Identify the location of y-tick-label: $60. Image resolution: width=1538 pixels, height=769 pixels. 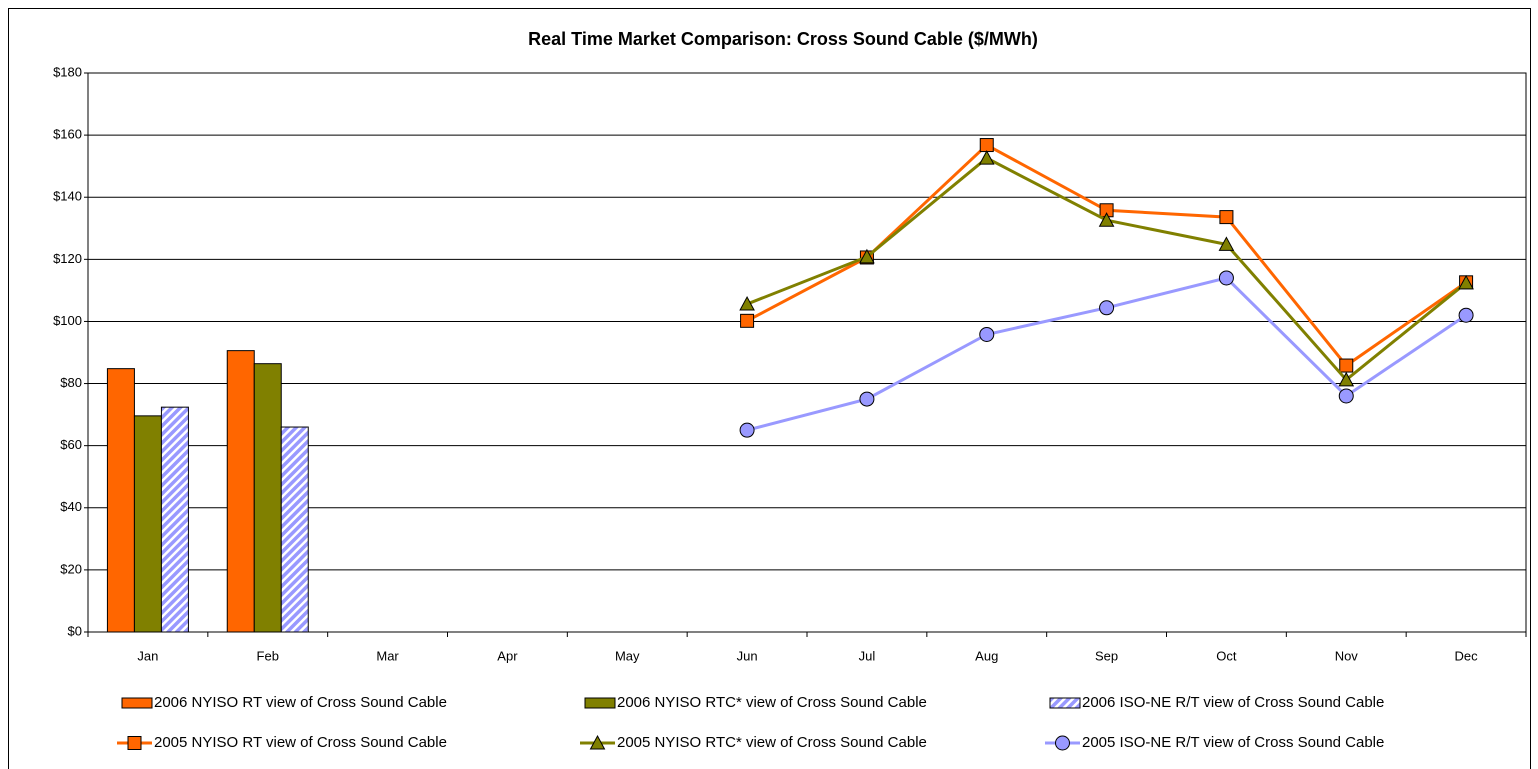
(71, 444).